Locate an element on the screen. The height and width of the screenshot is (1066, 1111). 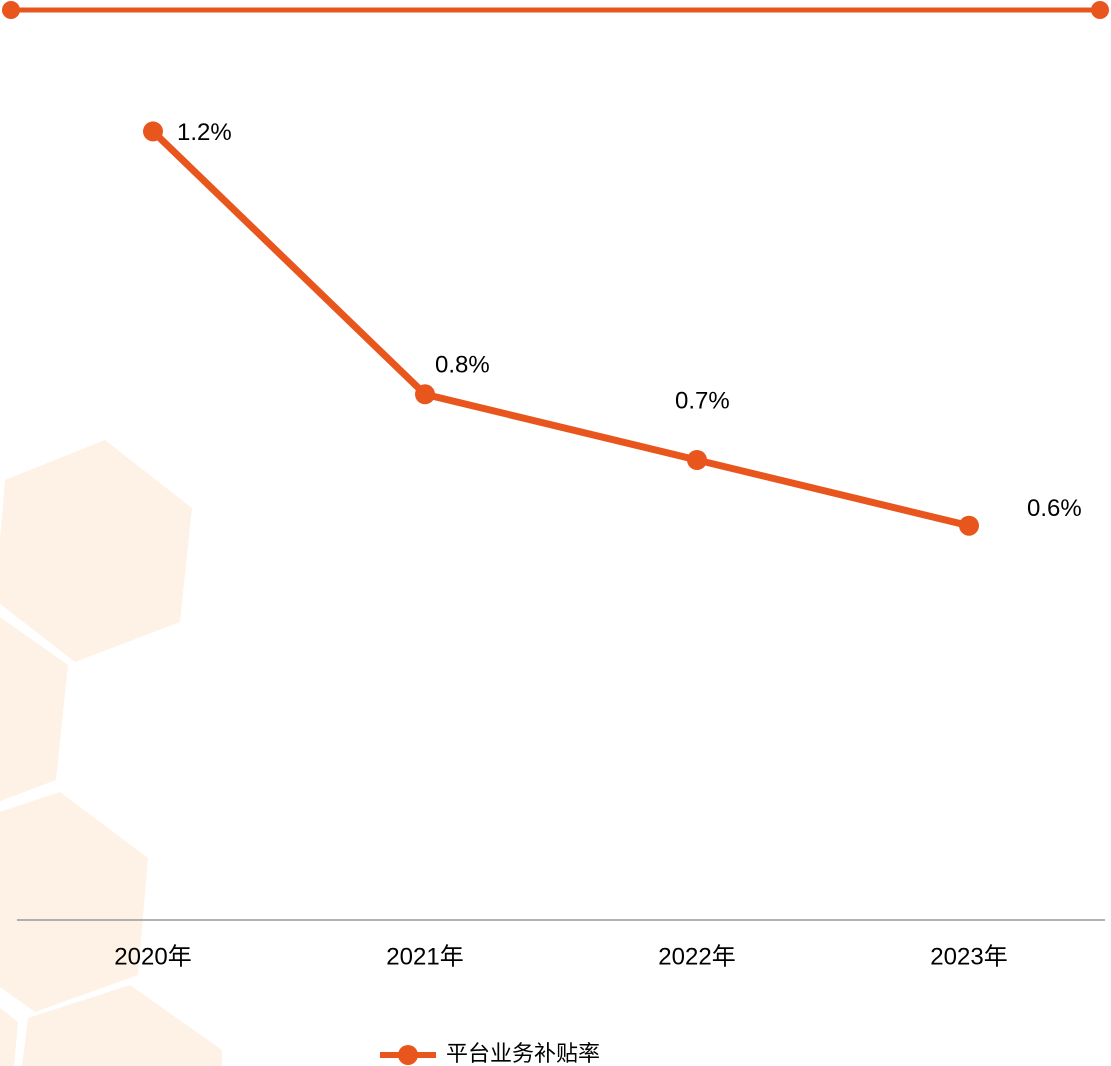
data-label: 0.8% is located at coordinates (462, 365).